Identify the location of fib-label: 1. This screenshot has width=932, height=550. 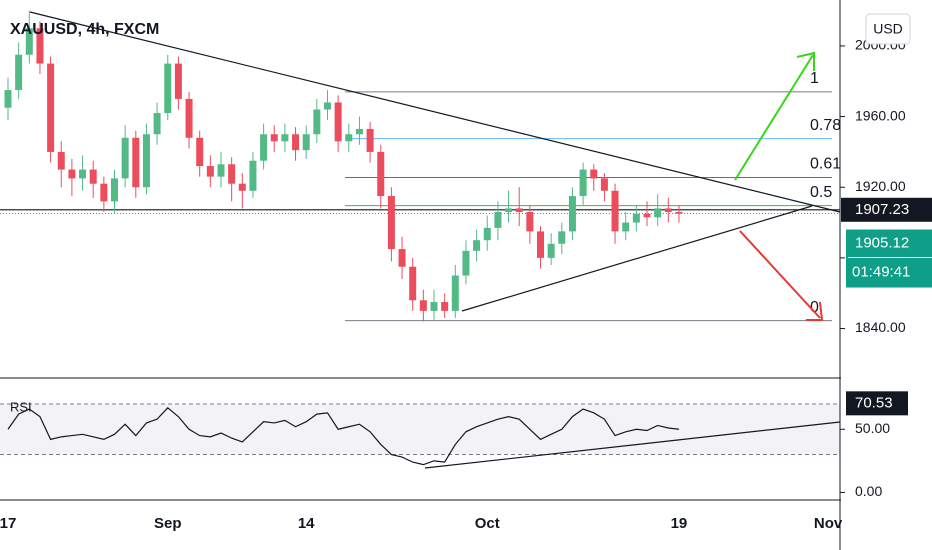
(814, 78).